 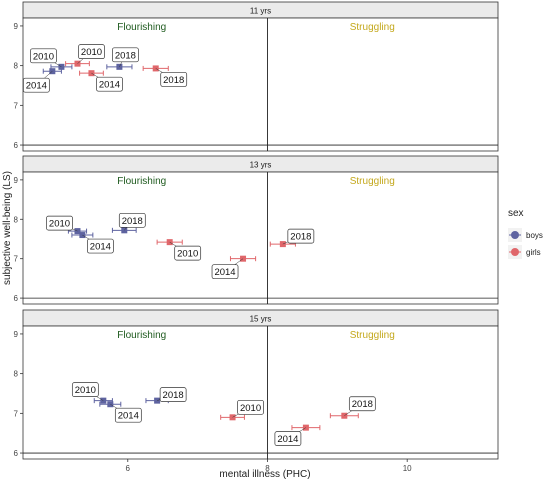 I want to click on y-axis-label: subjective well-being (LS), so click(x=7, y=228).